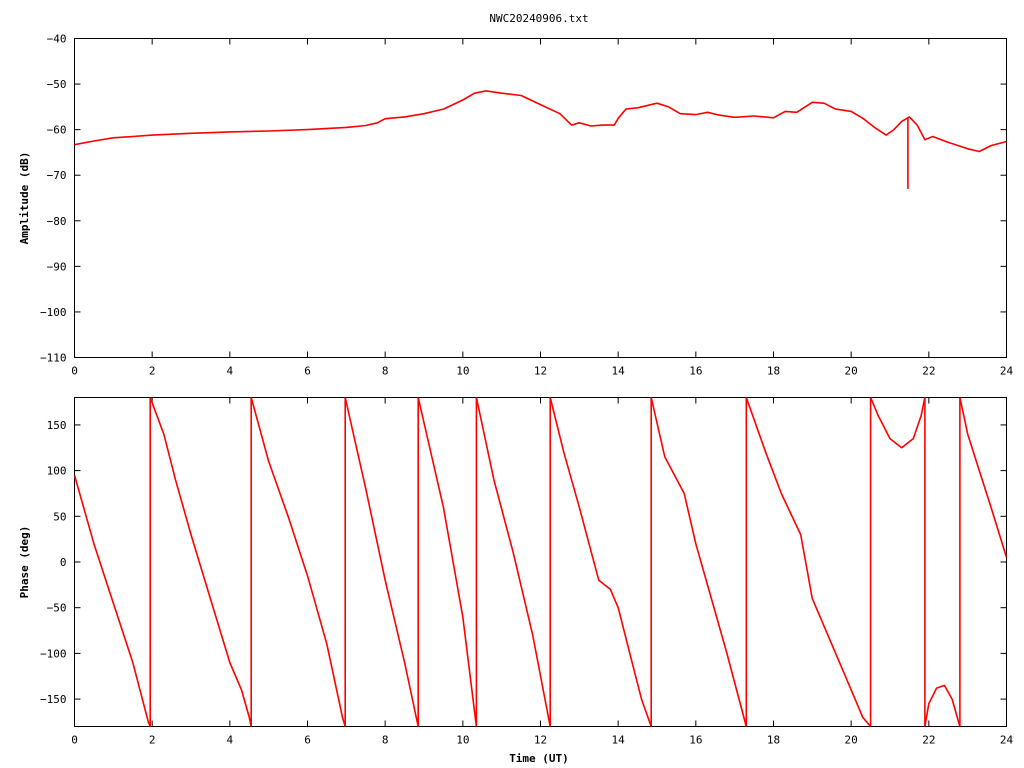  Describe the element at coordinates (695, 740) in the screenshot. I see `phase-x-tick-label: 16` at that location.